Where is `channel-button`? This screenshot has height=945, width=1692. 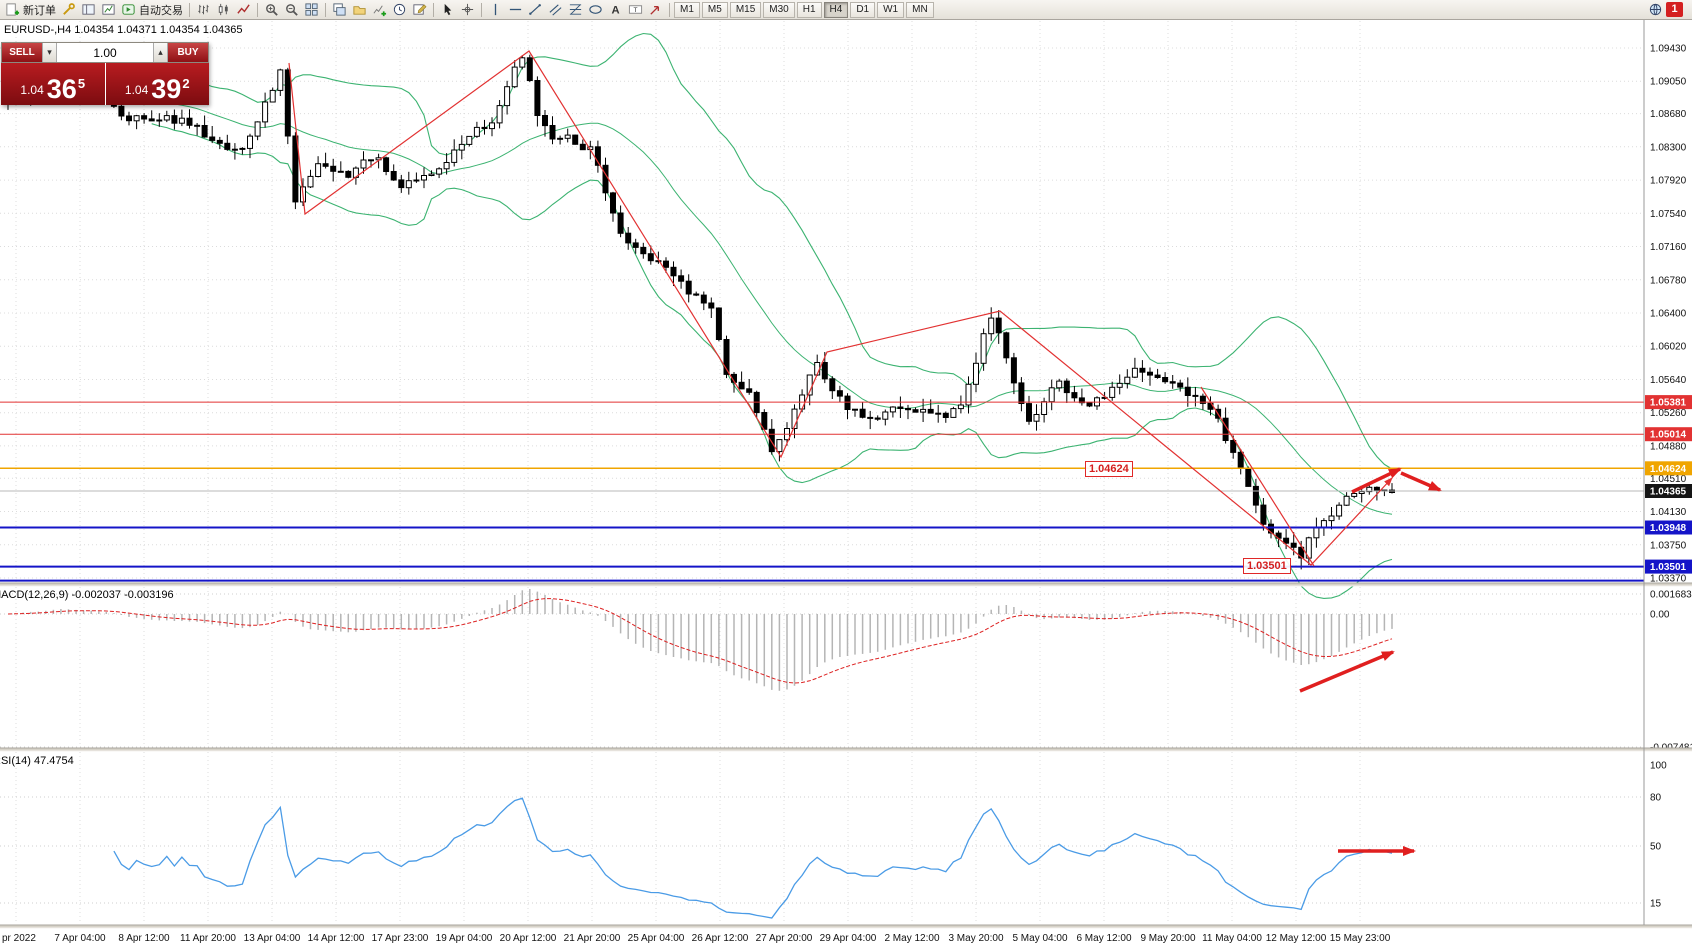
channel-button is located at coordinates (555, 10).